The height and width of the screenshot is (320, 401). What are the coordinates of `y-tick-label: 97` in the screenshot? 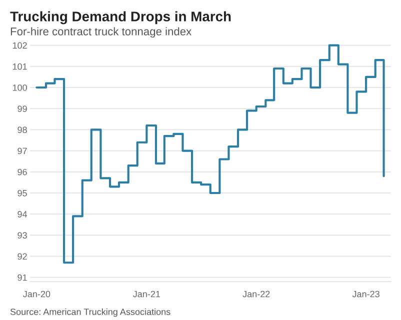 It's located at (22, 151).